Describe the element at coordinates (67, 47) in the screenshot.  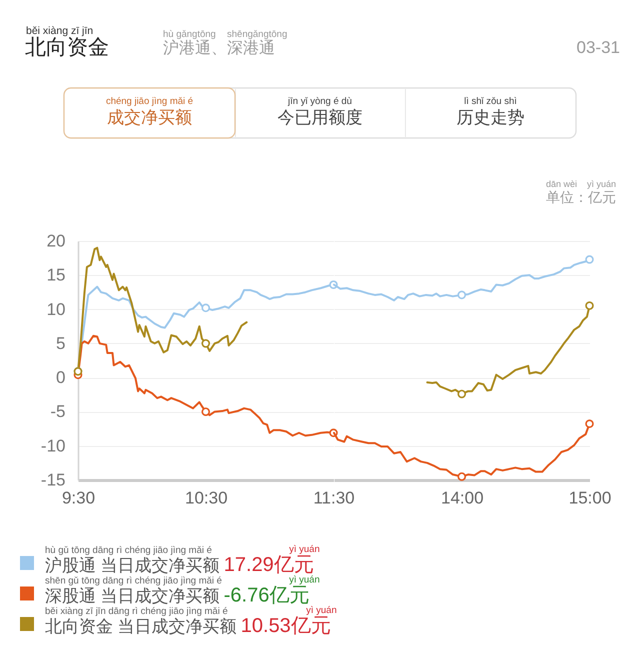
I see `chart-title: 北向资金` at that location.